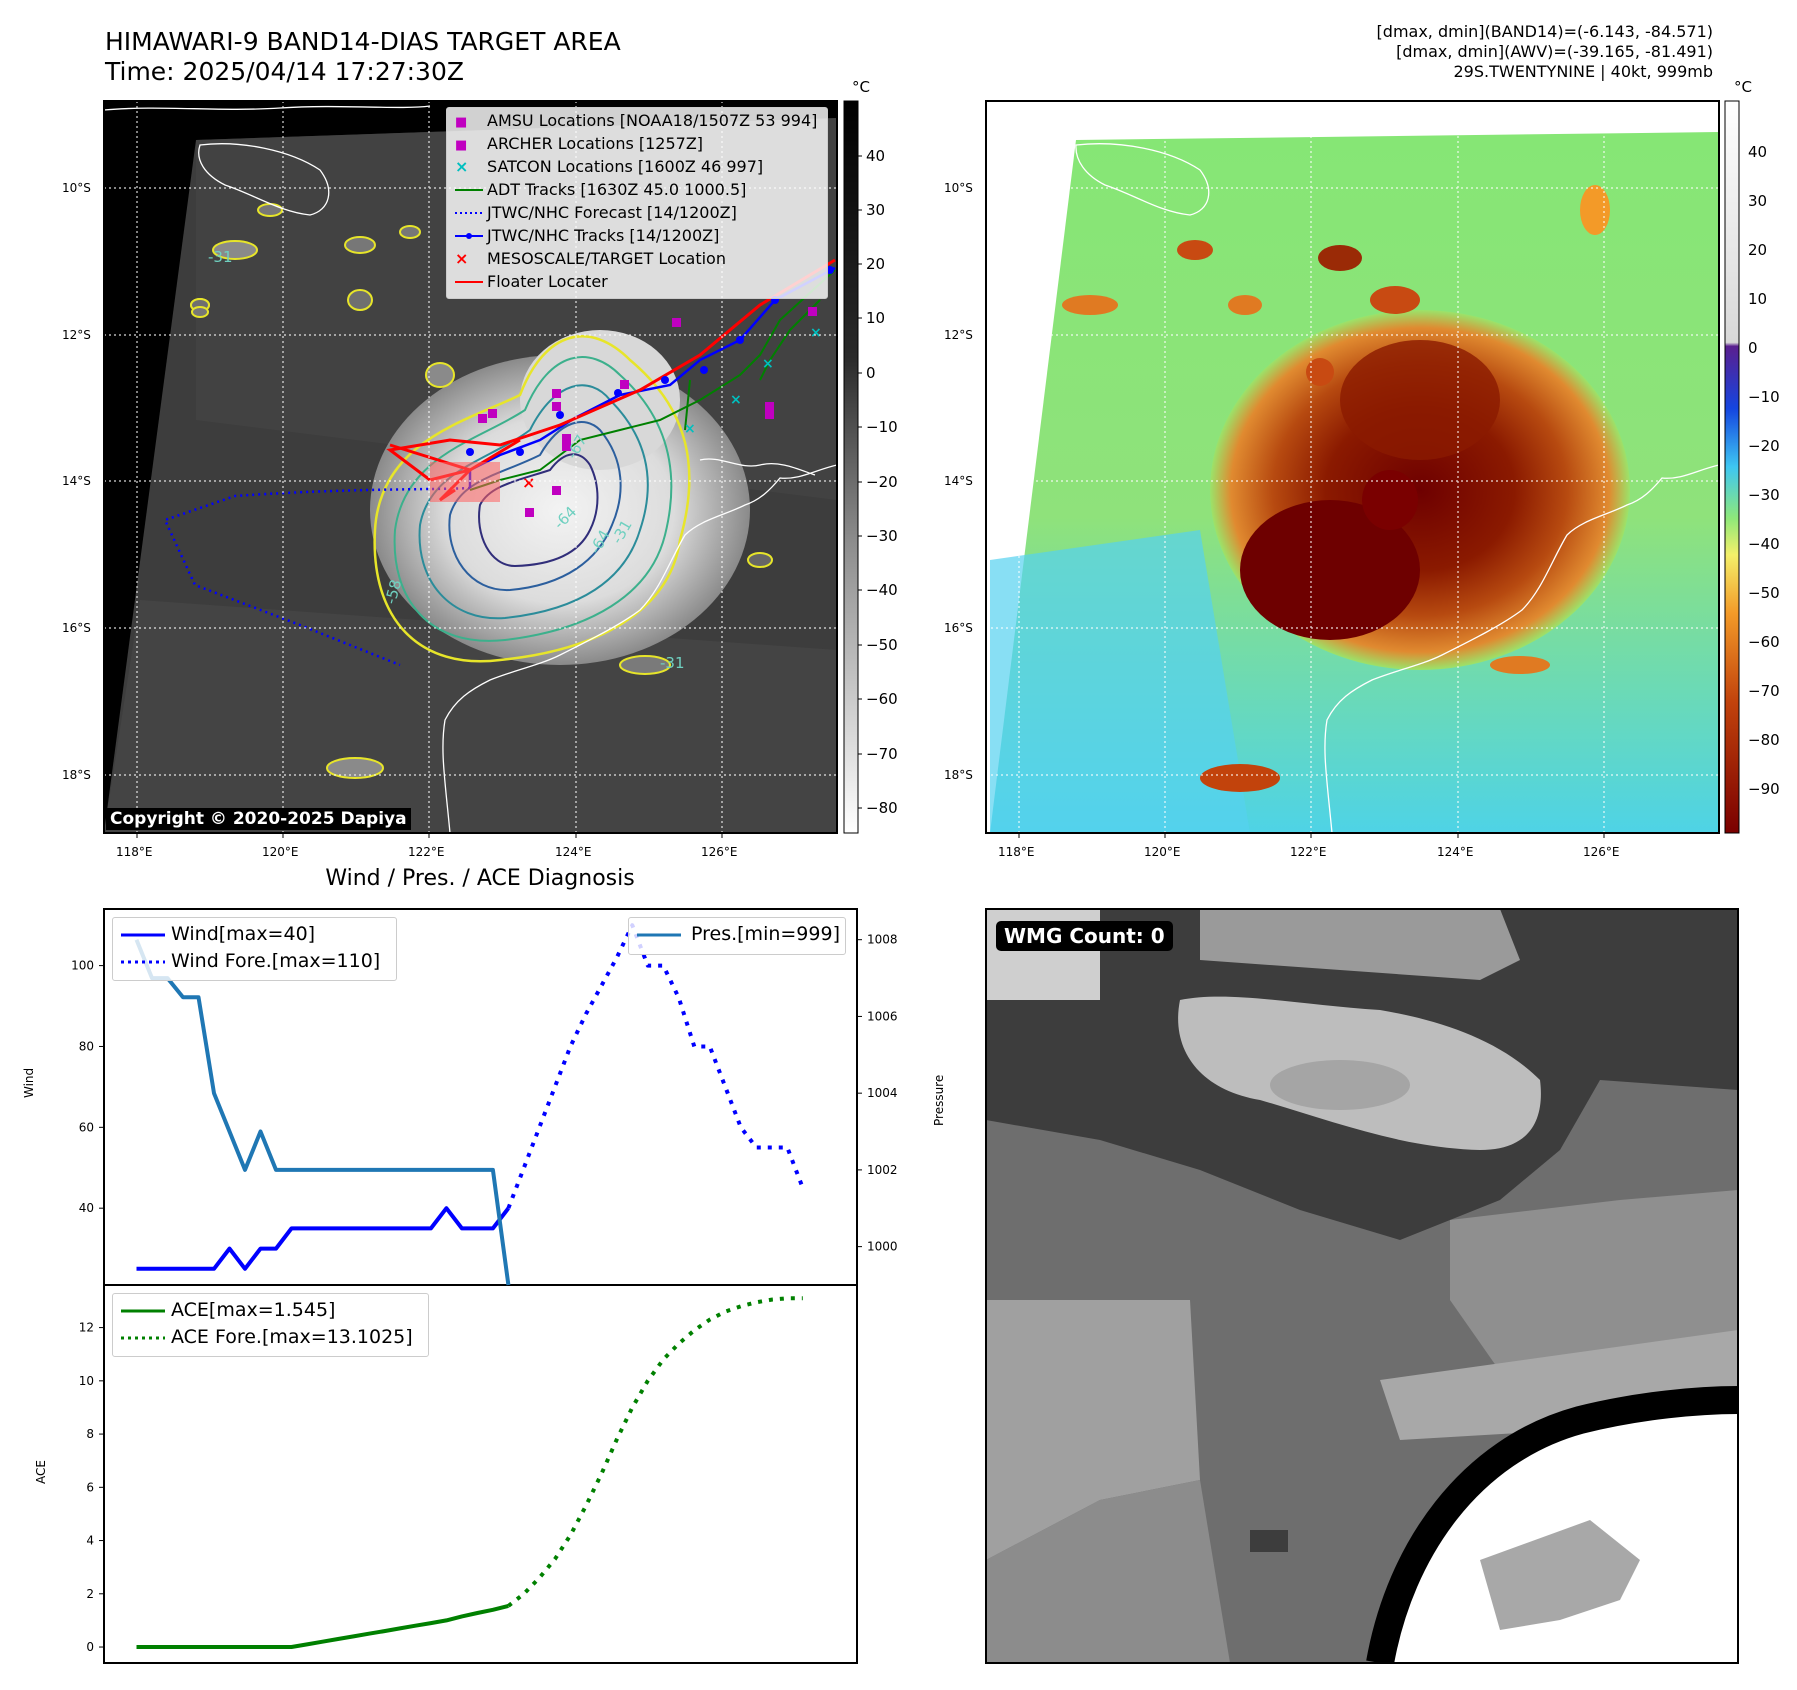  Describe the element at coordinates (86, 1381) in the screenshot. I see `ace-y-tick-label: 10` at that location.